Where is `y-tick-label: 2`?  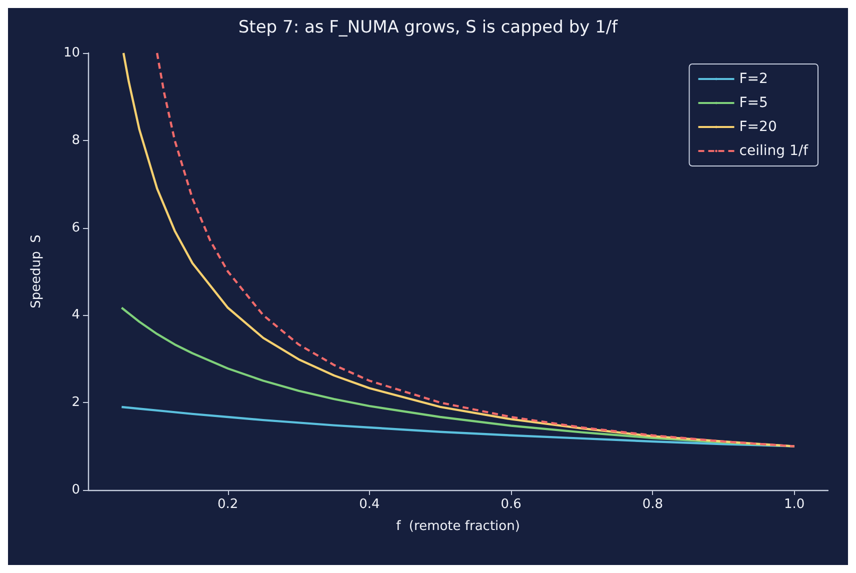 y-tick-label: 2 is located at coordinates (76, 402).